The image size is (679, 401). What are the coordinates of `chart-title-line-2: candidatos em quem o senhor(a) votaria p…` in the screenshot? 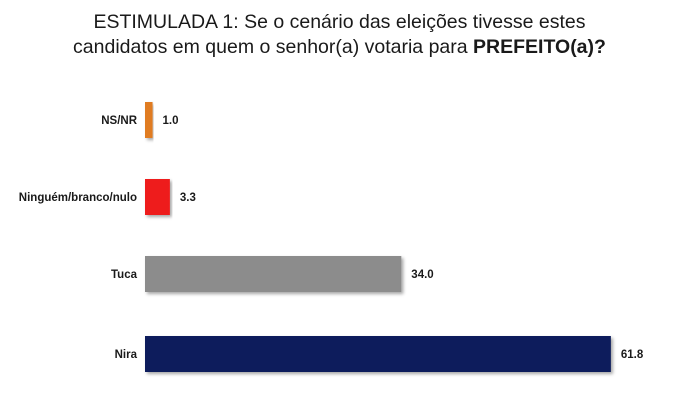 It's located at (339, 47).